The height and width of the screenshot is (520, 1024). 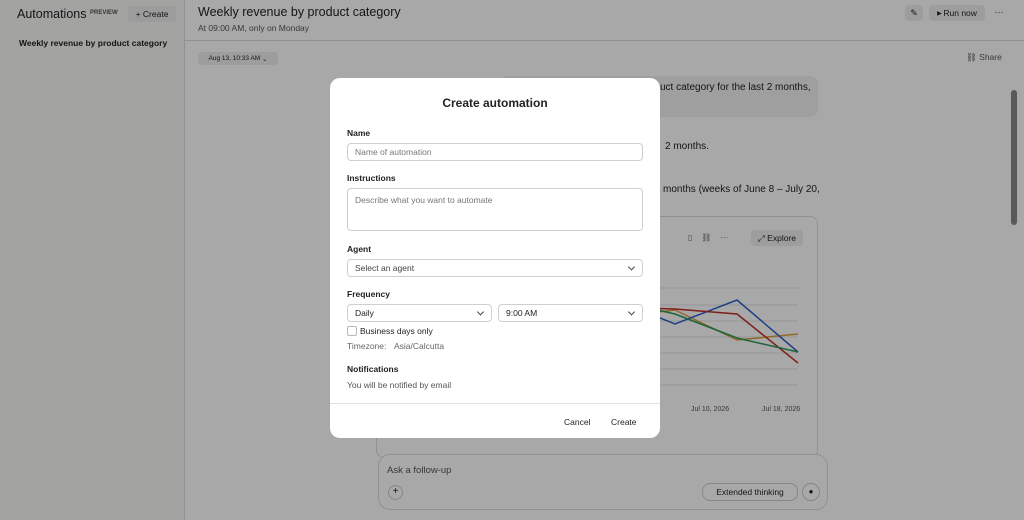 I want to click on name-input: Name of automation, so click(x=495, y=152).